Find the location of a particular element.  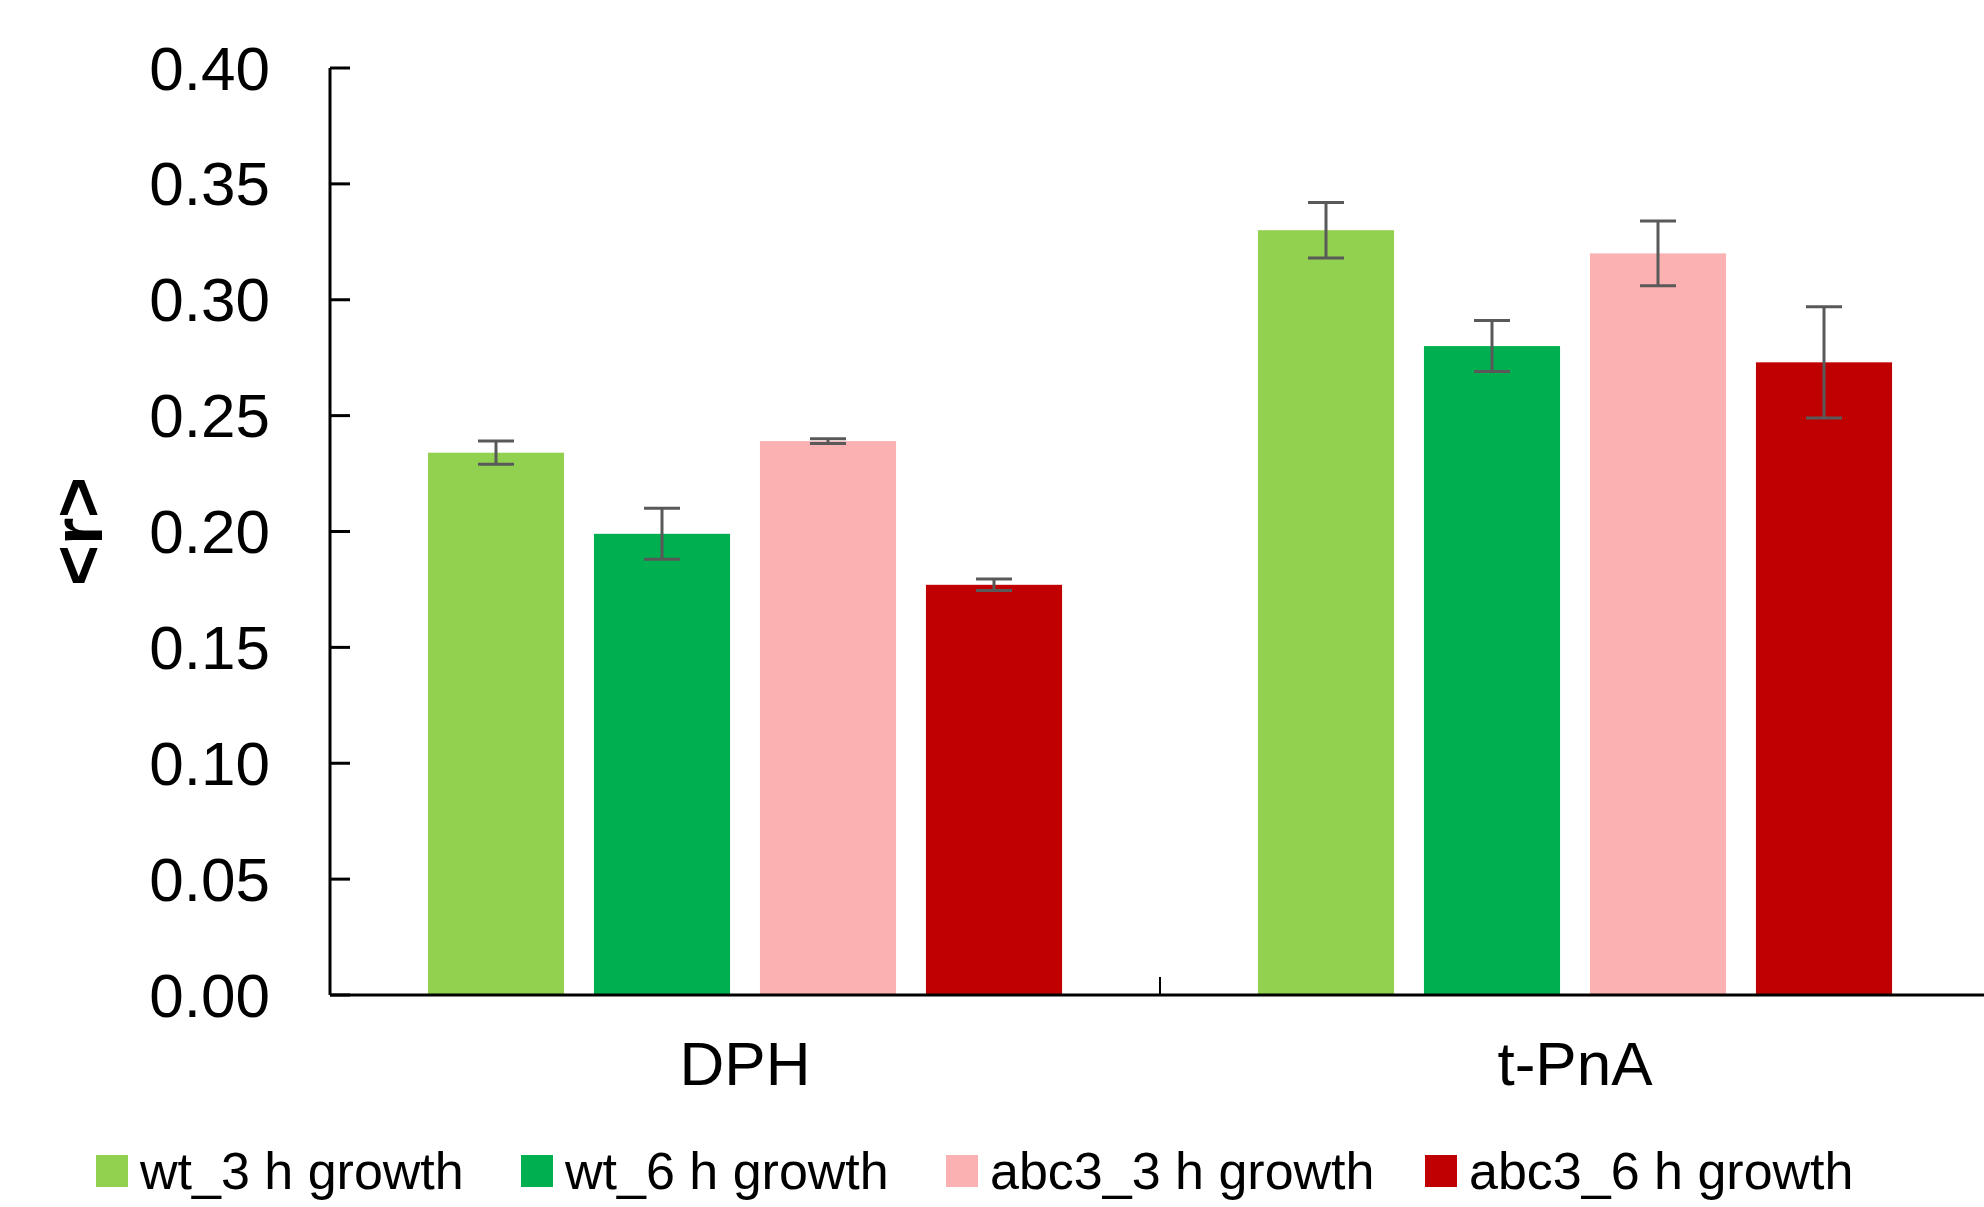

y-tick-label: 0.15 is located at coordinates (209, 647).